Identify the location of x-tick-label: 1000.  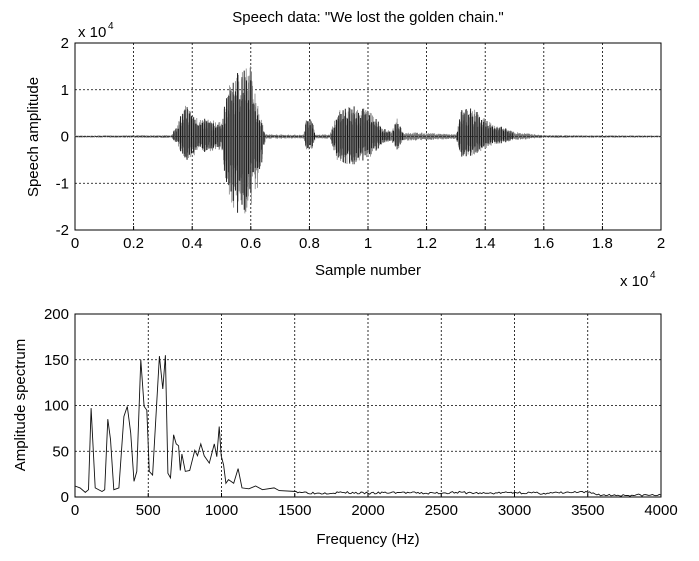
(221, 510).